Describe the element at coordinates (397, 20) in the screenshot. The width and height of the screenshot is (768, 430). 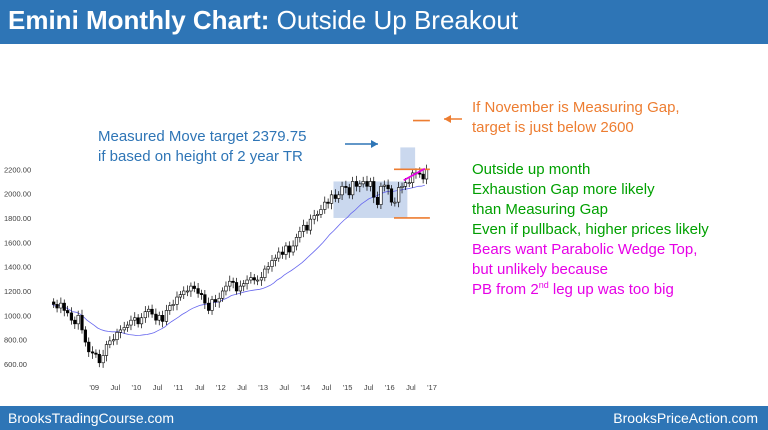
I see `title-rest: Outside Up Breakout` at that location.